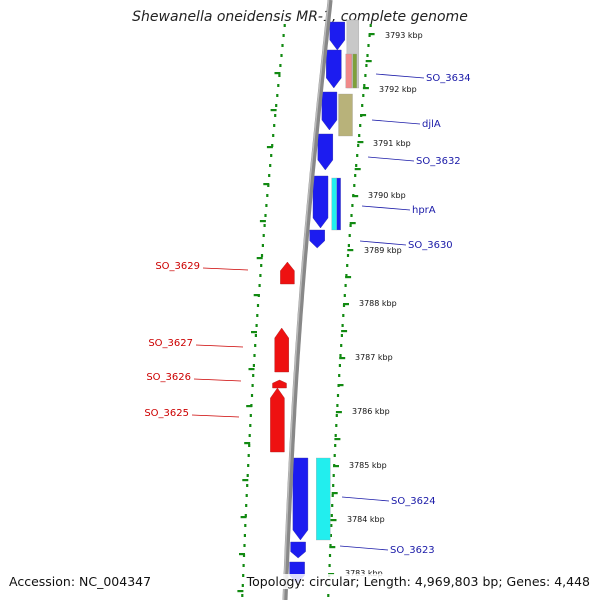  Describe the element at coordinates (387, 195) in the screenshot. I see `kbp-label: 3790 kbp` at that location.